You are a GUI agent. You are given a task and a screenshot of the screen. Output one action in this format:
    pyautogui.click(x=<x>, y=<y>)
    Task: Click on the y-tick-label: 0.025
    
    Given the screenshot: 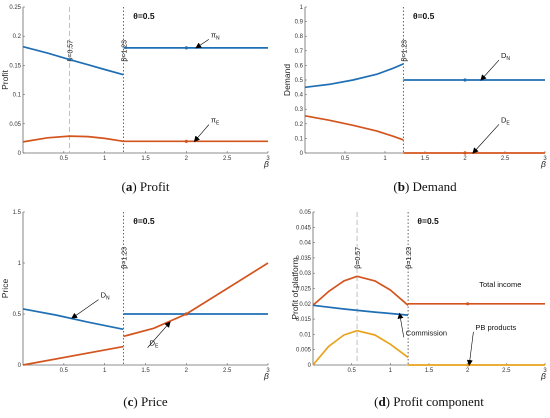 What is the action you would take?
    pyautogui.click(x=304, y=290)
    